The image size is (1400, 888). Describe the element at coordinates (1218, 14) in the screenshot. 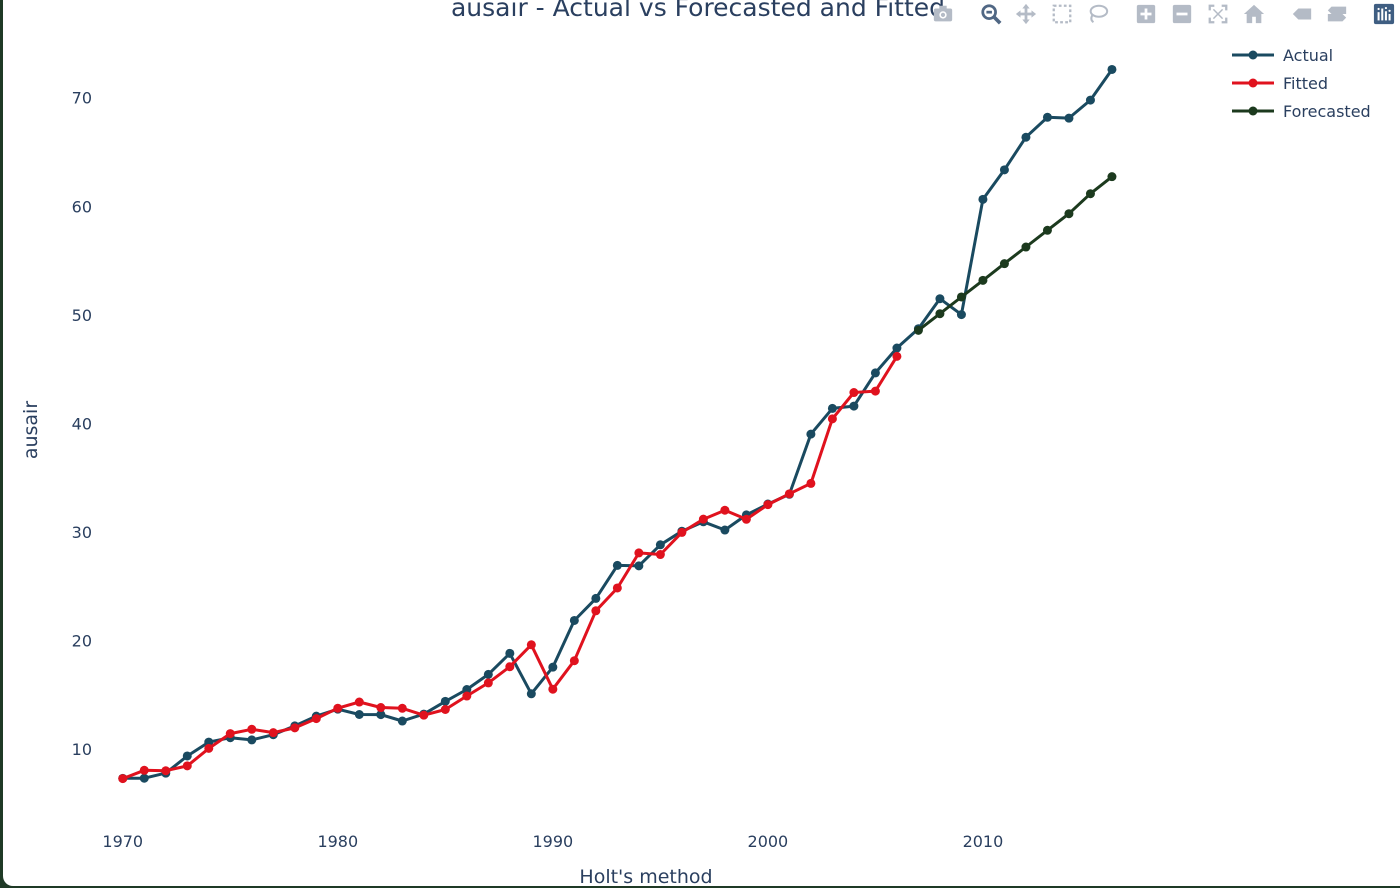

I see `autoscale-icon` at that location.